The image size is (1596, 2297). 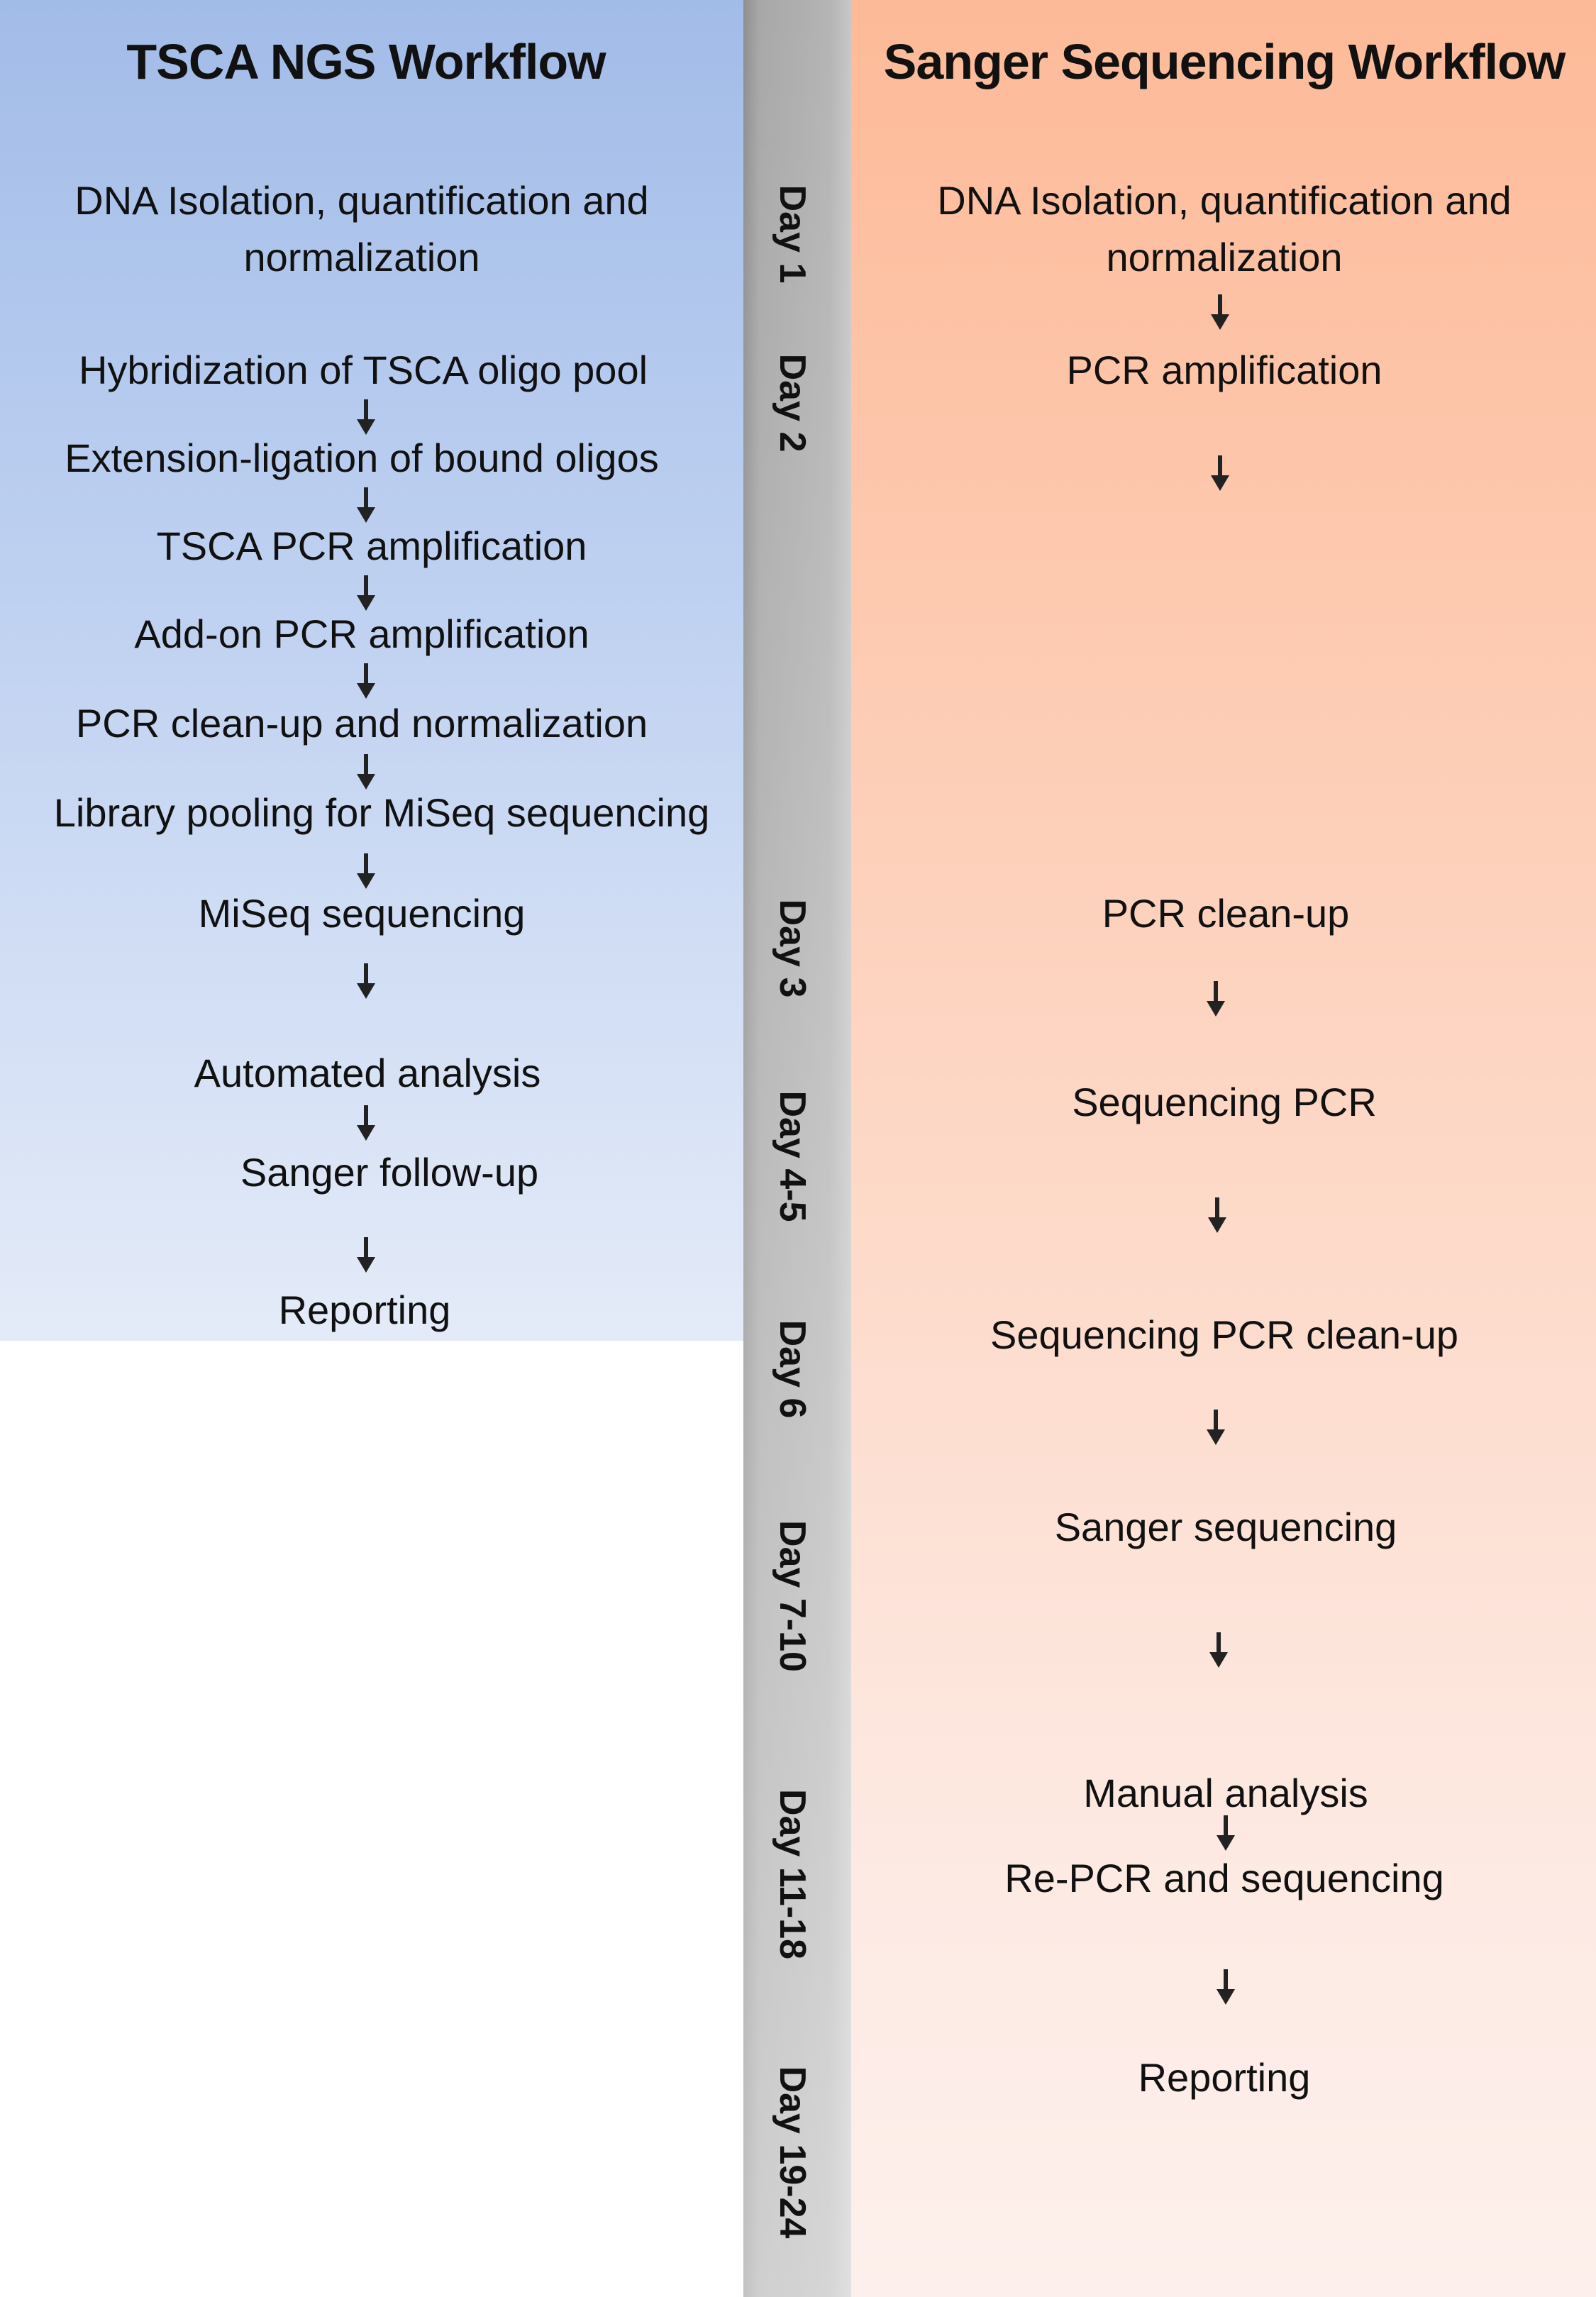 What do you see at coordinates (793, 1596) in the screenshot?
I see `day-label: Day 7-10` at bounding box center [793, 1596].